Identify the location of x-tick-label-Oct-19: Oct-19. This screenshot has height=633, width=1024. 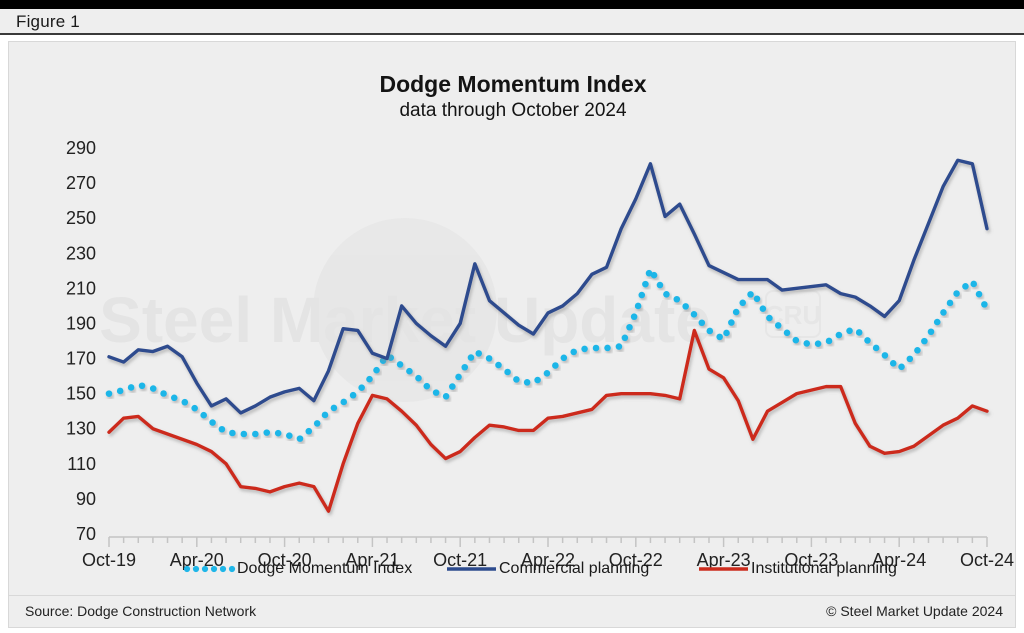
(109, 560).